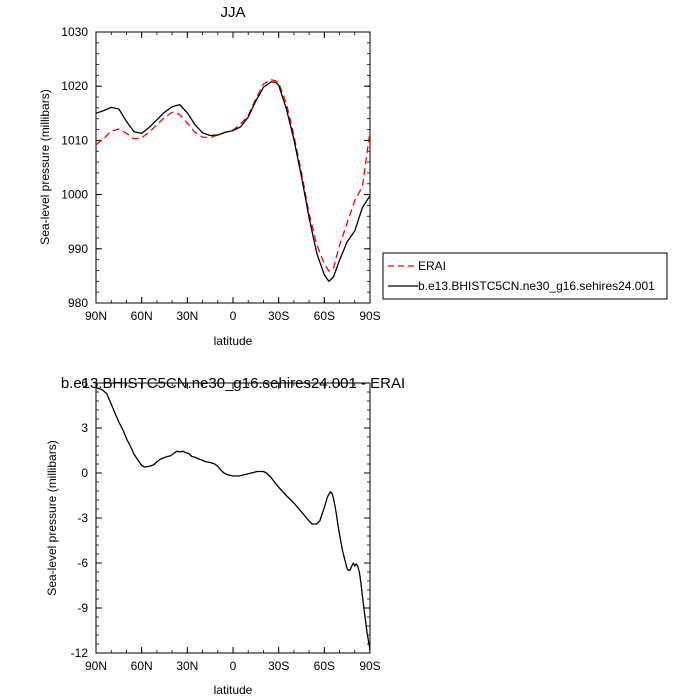 This screenshot has height=700, width=700. Describe the element at coordinates (142, 316) in the screenshot. I see `top-chart-x-tick-label: 60N` at that location.